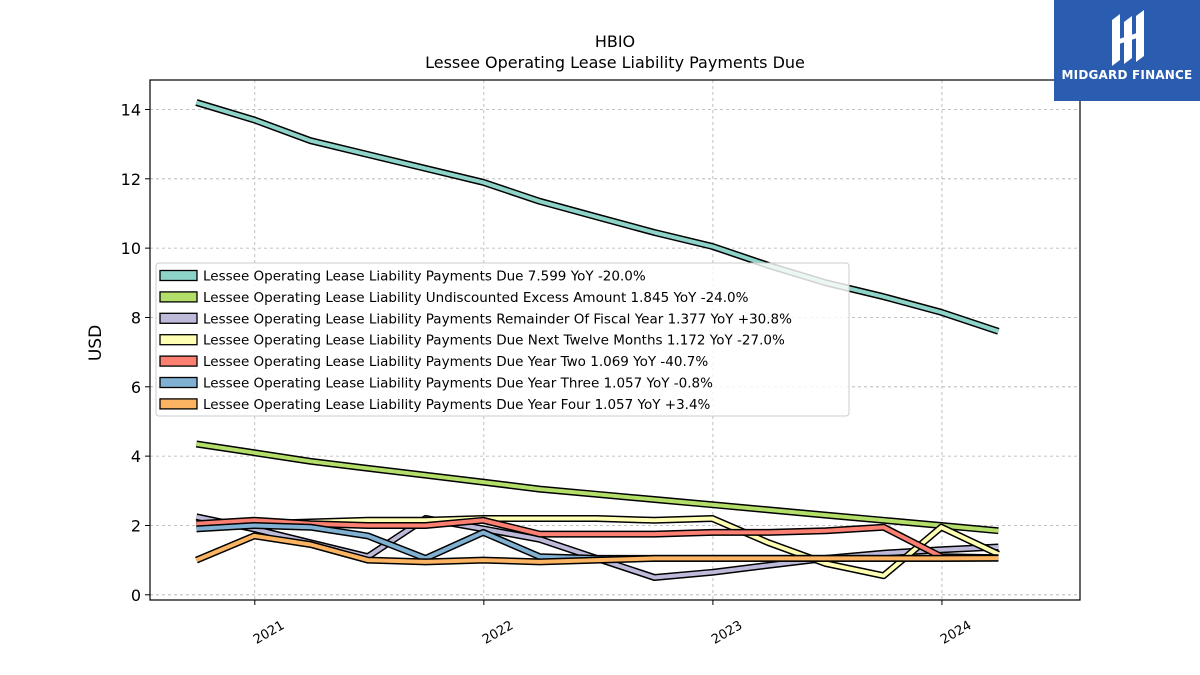 This screenshot has height=675, width=1200. Describe the element at coordinates (612, 624) in the screenshot. I see `x-axis-ticks: 2021 2022 2023 2024` at that location.